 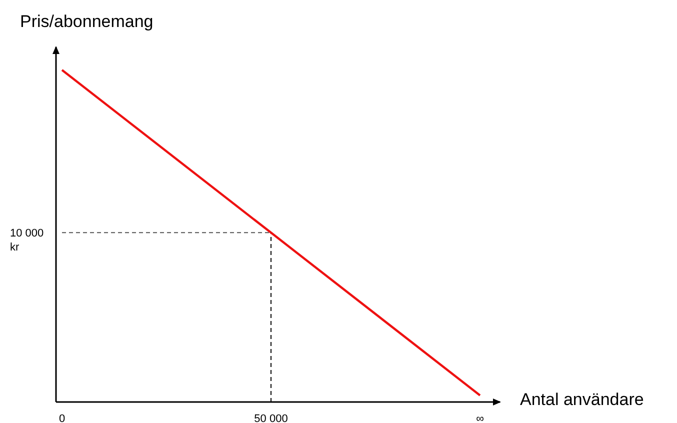 What do you see at coordinates (87, 22) in the screenshot?
I see `y-axis-title: Pris/abonnemang` at bounding box center [87, 22].